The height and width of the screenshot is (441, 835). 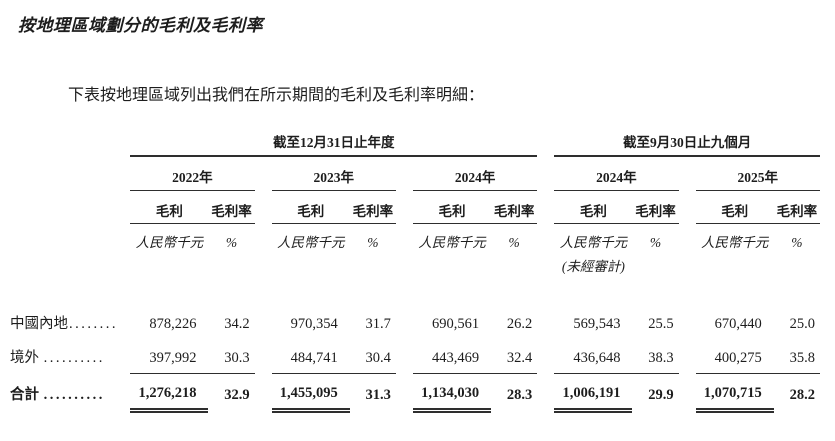 What do you see at coordinates (372, 356) in the screenshot?
I see `cell-value: 30.4` at bounding box center [372, 356].